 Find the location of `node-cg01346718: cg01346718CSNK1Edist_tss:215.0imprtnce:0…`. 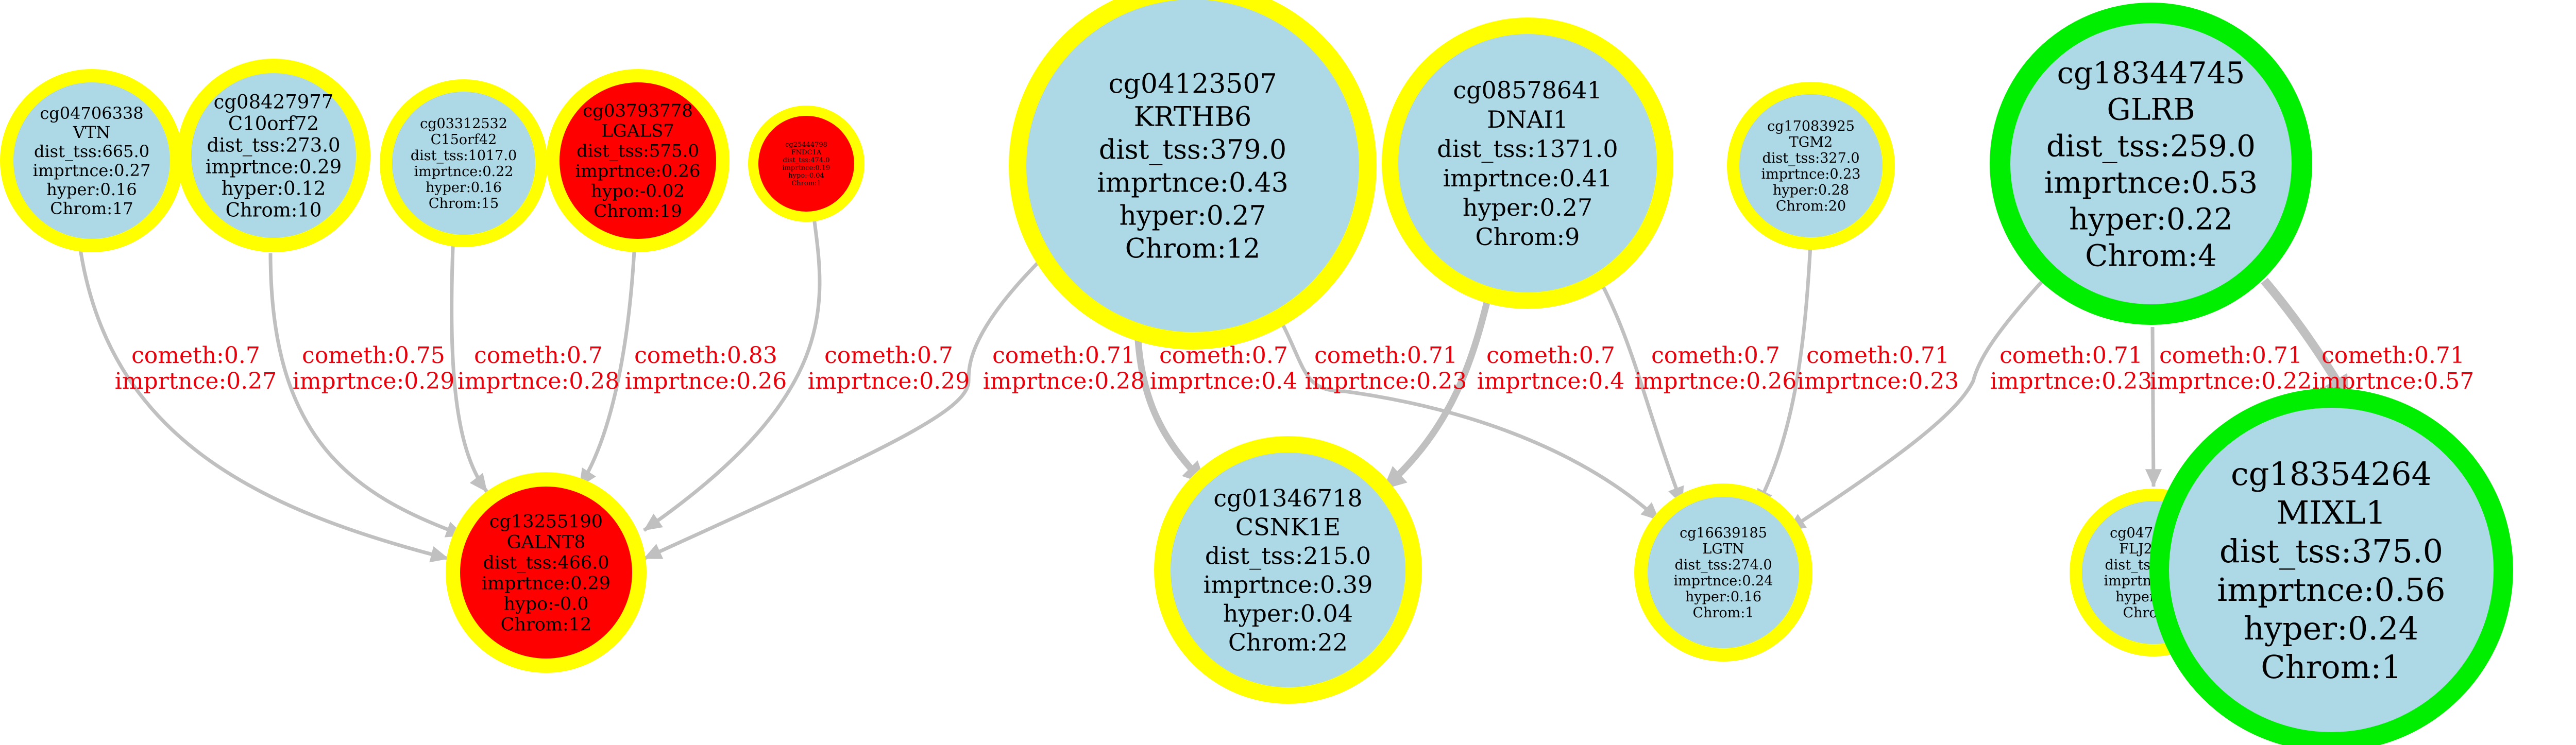

node-cg01346718: cg01346718CSNK1Edist_tss:215.0imprtnce:0… is located at coordinates (1288, 570).